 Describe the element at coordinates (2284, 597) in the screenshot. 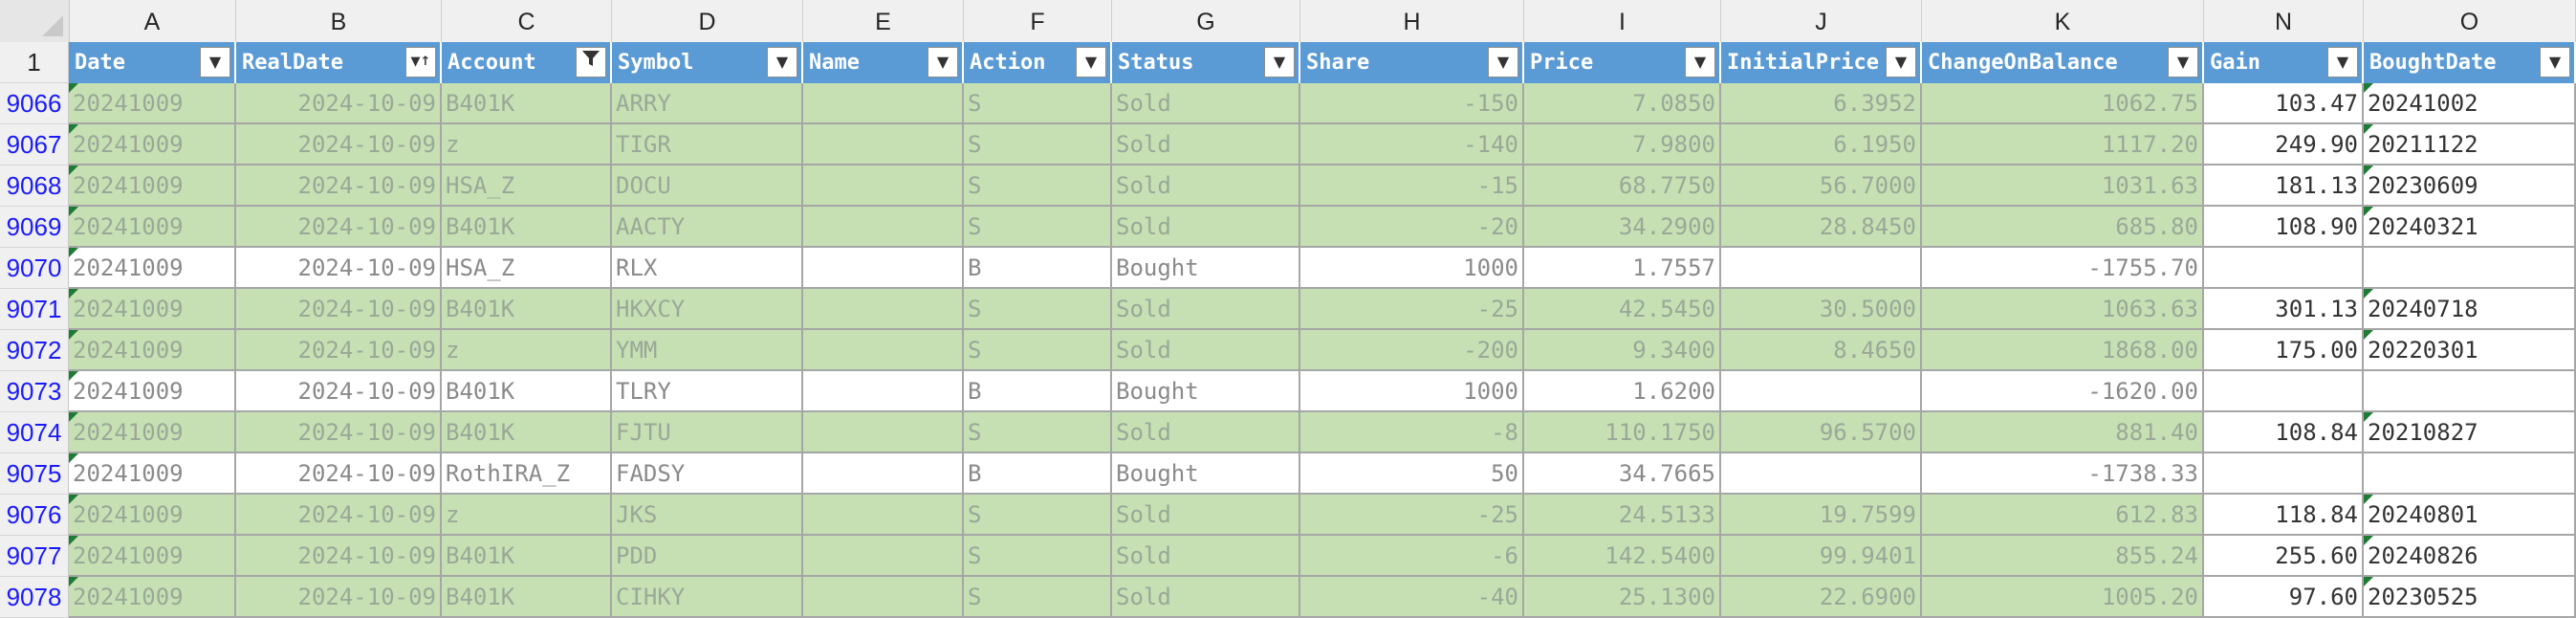

I see `cell-n: 97.60` at that location.